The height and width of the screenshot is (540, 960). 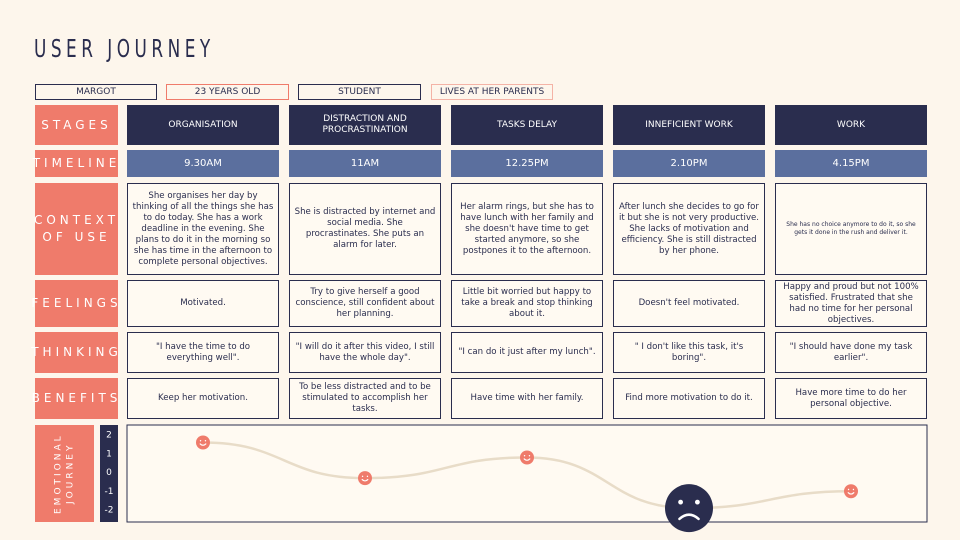 What do you see at coordinates (75, 163) in the screenshot?
I see `row-label: TIMELINE` at bounding box center [75, 163].